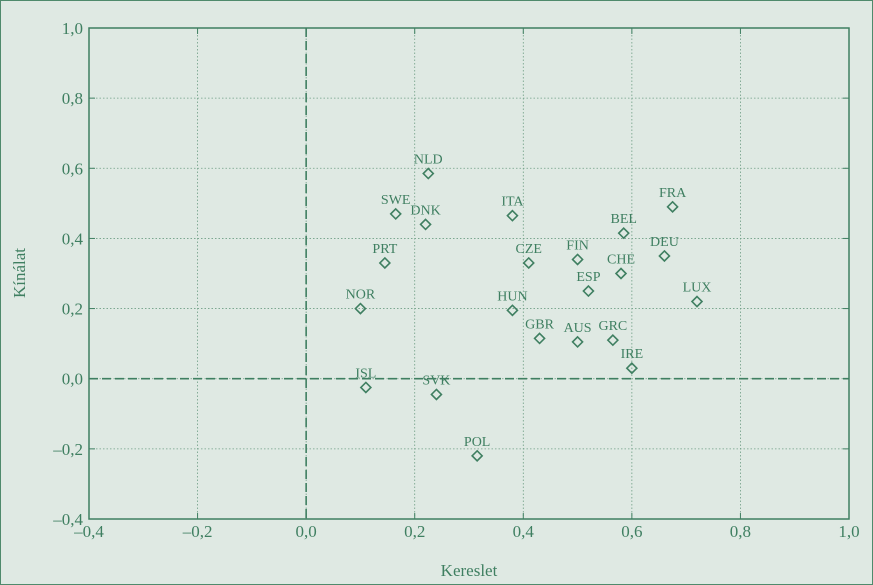  What do you see at coordinates (588, 277) in the screenshot?
I see `data-point-label: ESP` at bounding box center [588, 277].